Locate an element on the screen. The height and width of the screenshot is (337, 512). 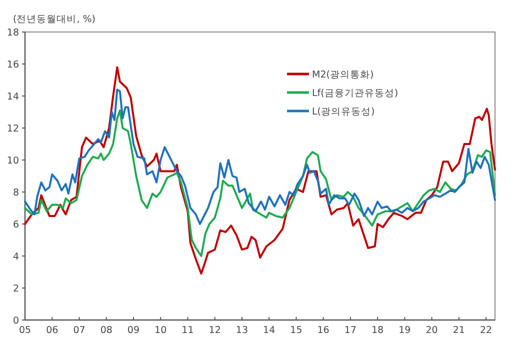
x-tick-label: 10 is located at coordinates (160, 330).